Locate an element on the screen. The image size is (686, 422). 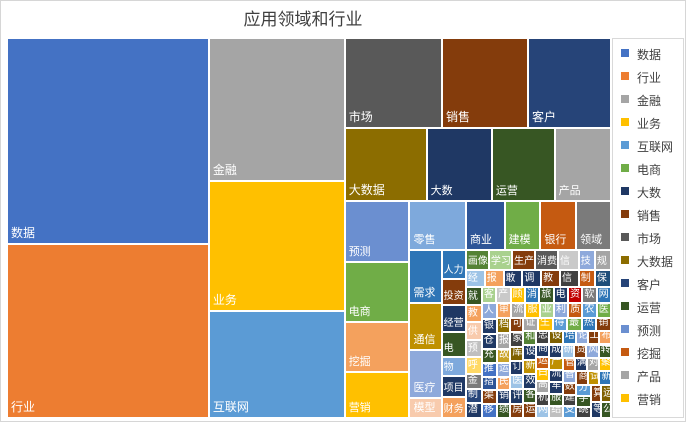
treemap-cell: 聚 is located at coordinates (604, 364).